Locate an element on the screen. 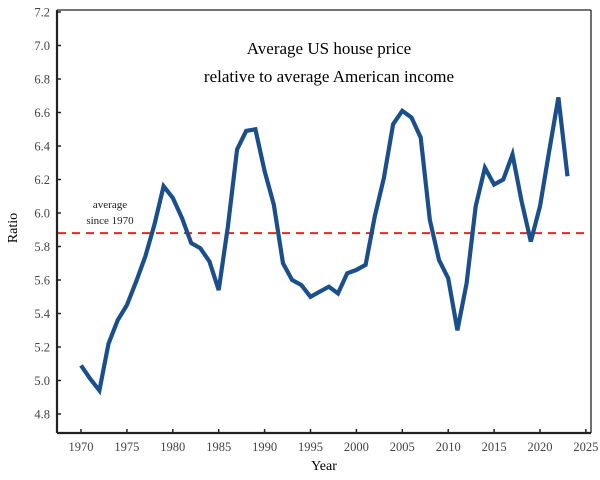 This screenshot has height=480, width=600. y-axis-label: Ratio is located at coordinates (13, 228).